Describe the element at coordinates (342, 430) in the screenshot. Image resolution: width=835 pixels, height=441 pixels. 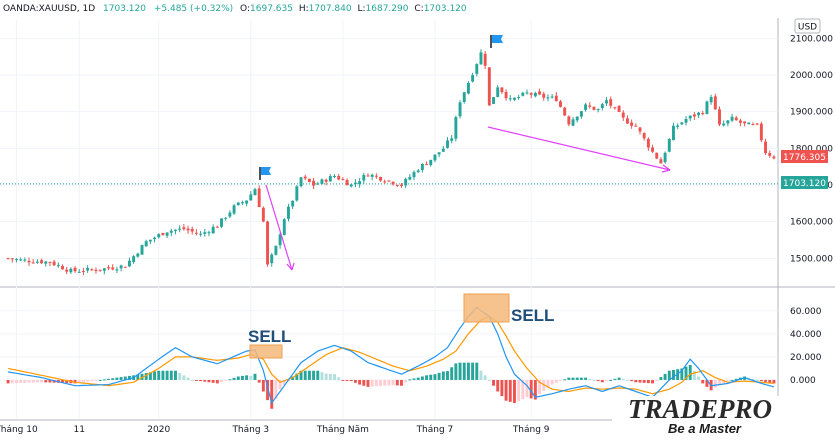
I see `time-tick-label: Tháng Năm` at that location.